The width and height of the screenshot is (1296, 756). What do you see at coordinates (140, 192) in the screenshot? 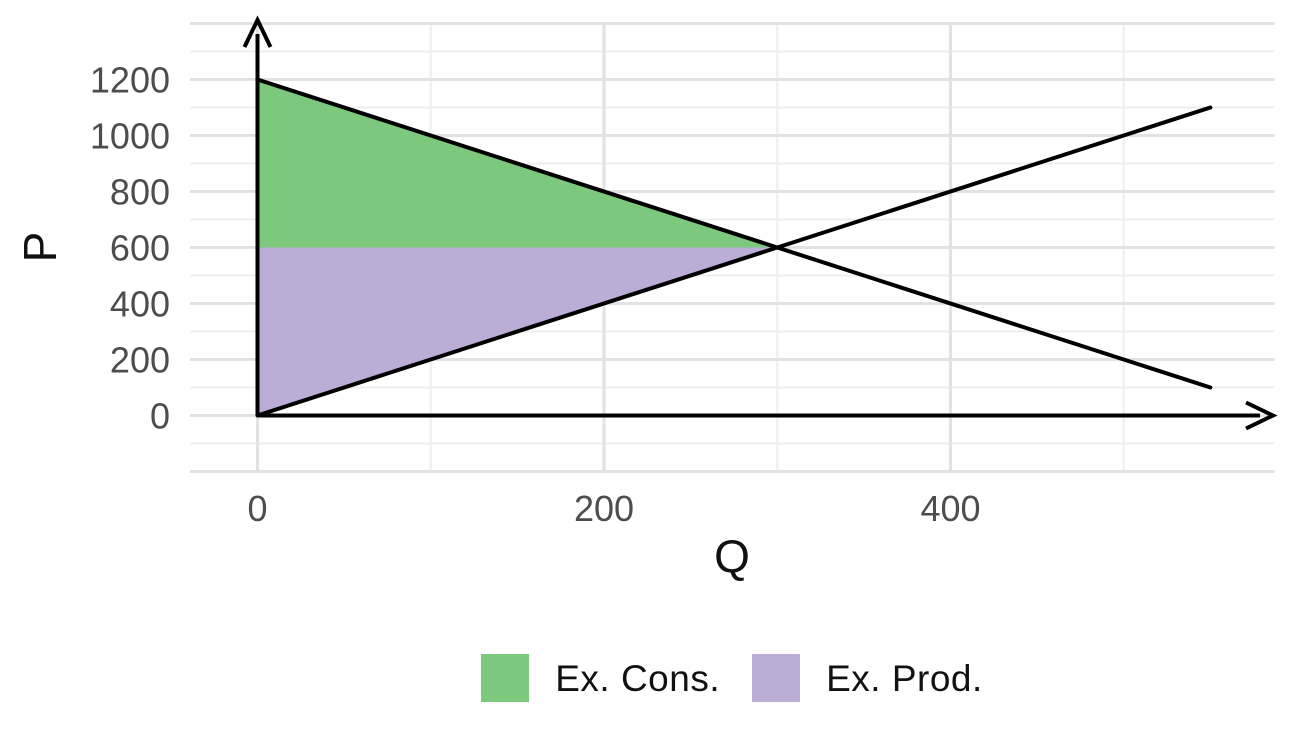
I see `y-tick-label: 800` at bounding box center [140, 192].